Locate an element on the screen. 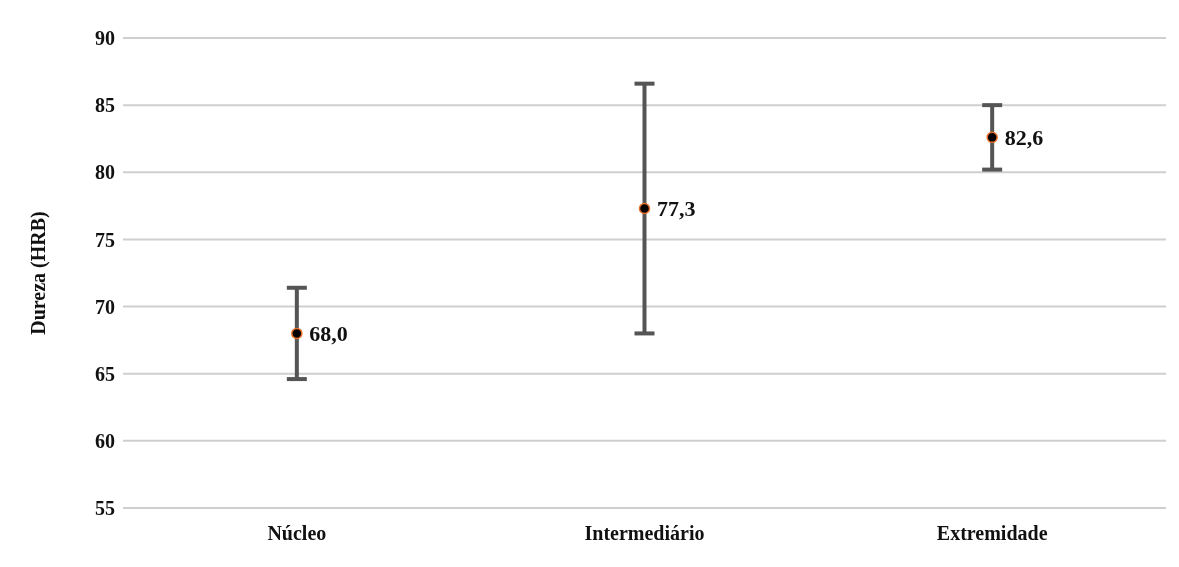 This screenshot has height=567, width=1179. data-label: 82,6 is located at coordinates (1024, 138).